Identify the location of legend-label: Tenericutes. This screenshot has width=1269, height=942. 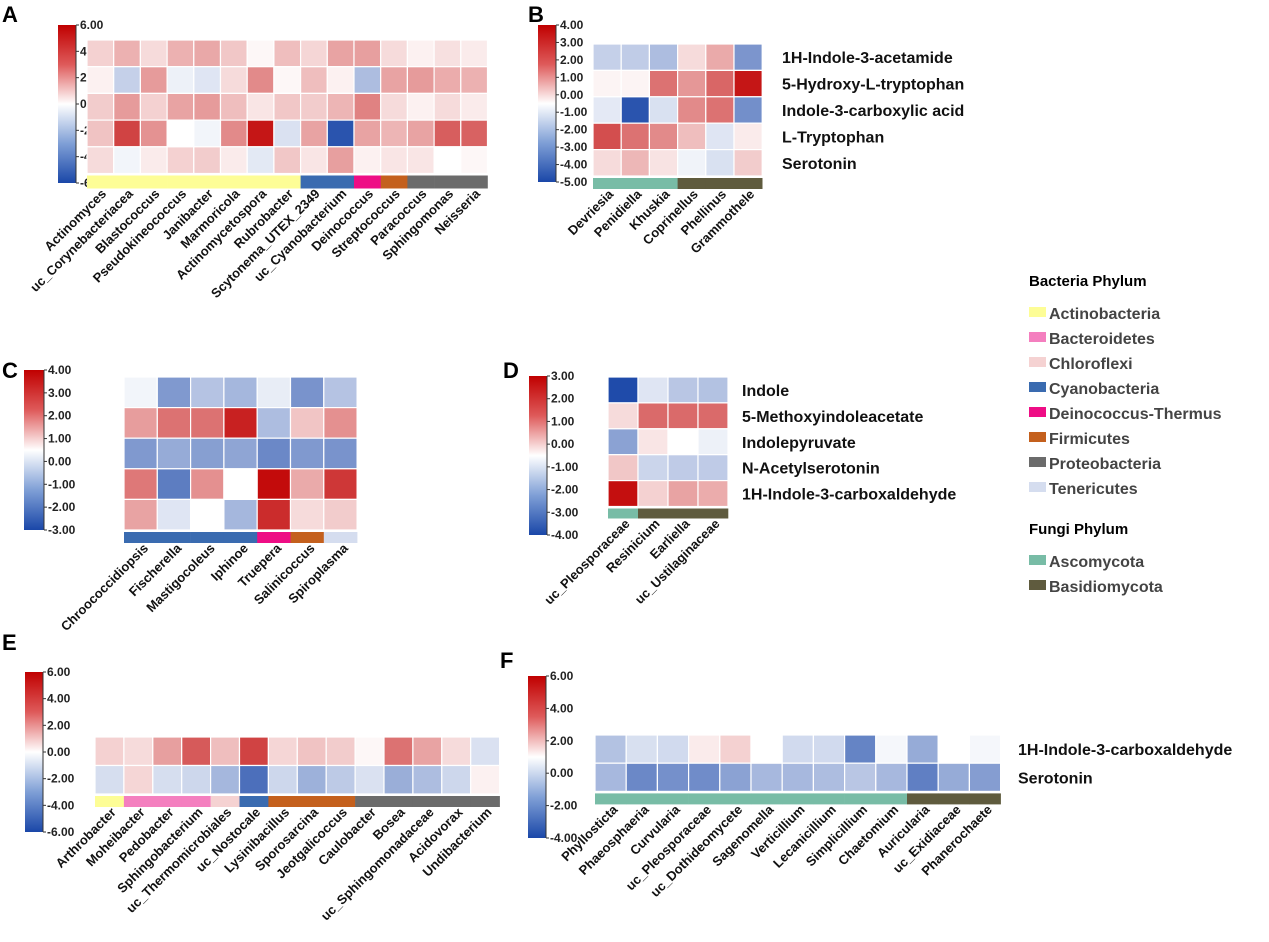
(1093, 489).